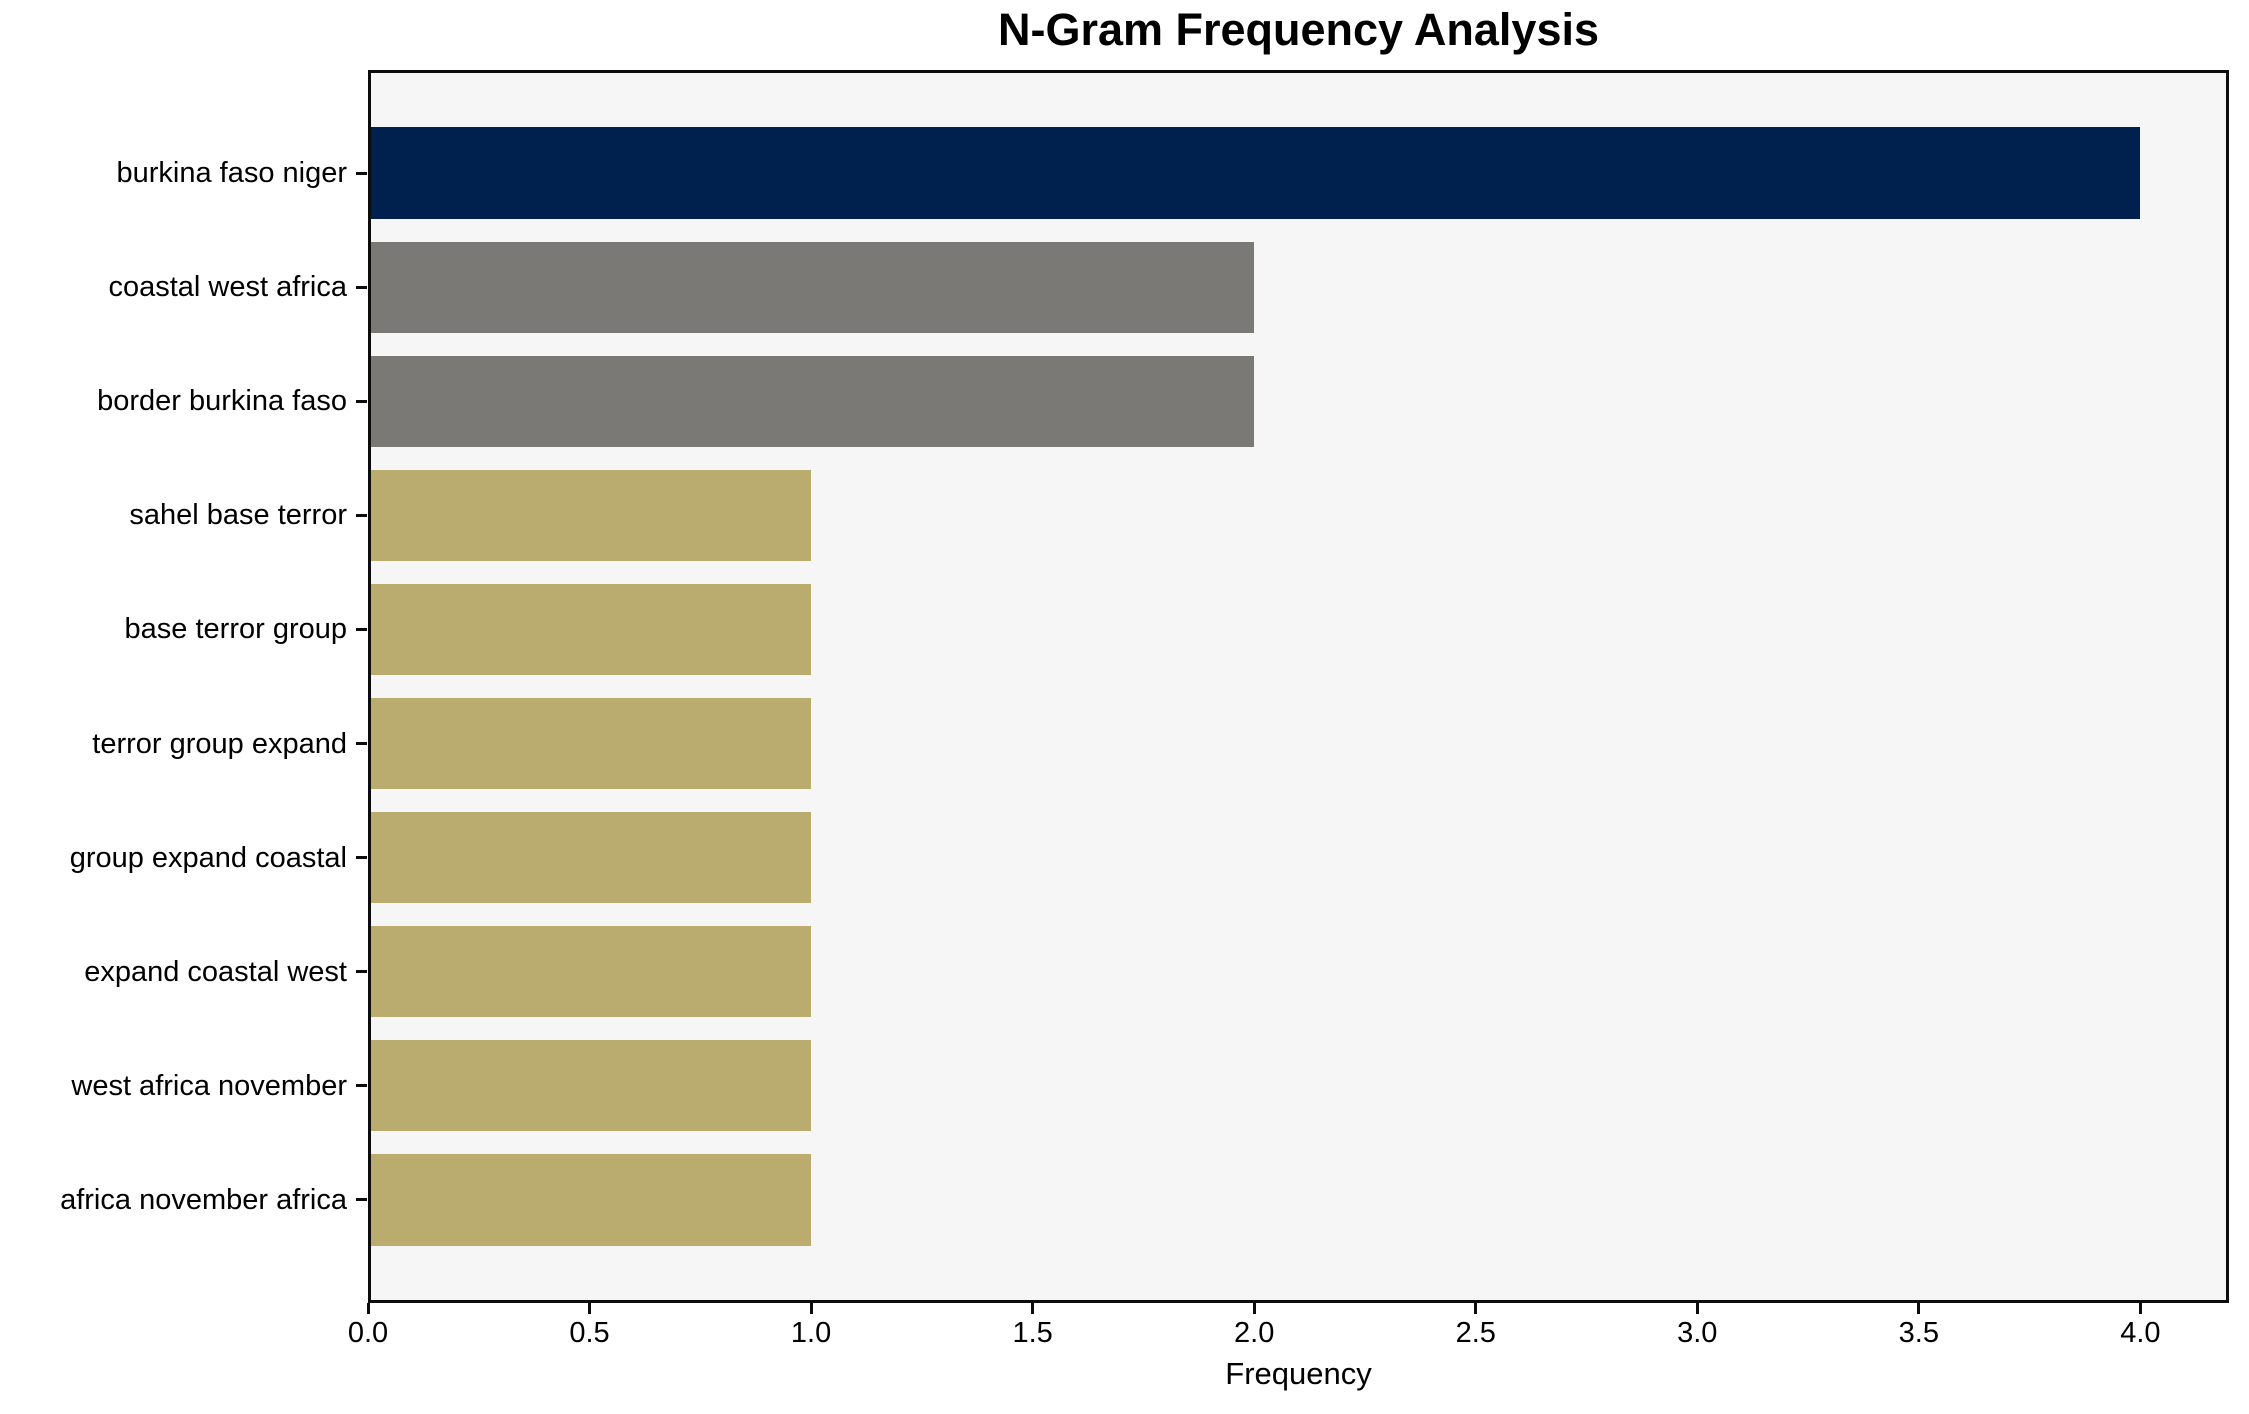 This screenshot has width=2249, height=1414. I want to click on y-tick-label: west africa november, so click(209, 1085).